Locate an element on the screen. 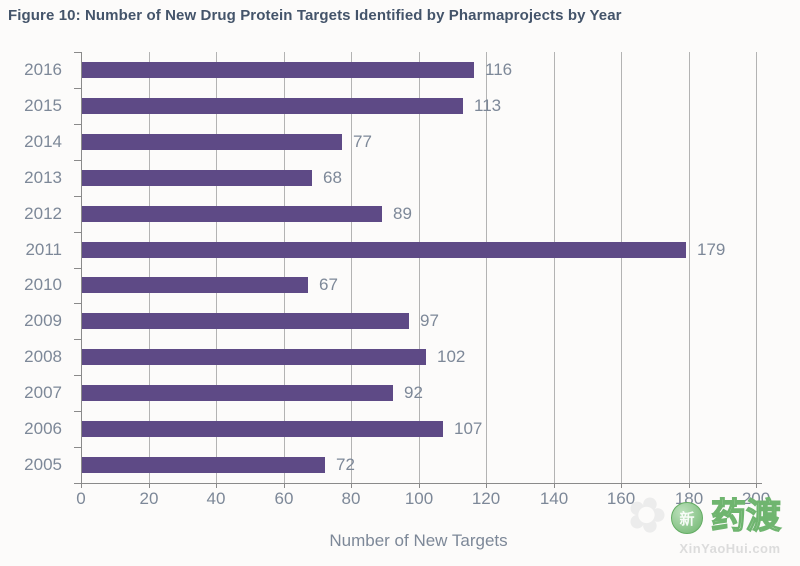  category-label-2006: 2006 is located at coordinates (43, 428).